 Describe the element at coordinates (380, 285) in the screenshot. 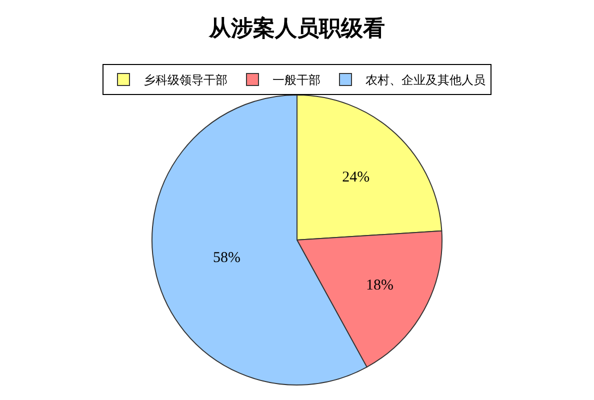

I see `data-label: 18%` at that location.